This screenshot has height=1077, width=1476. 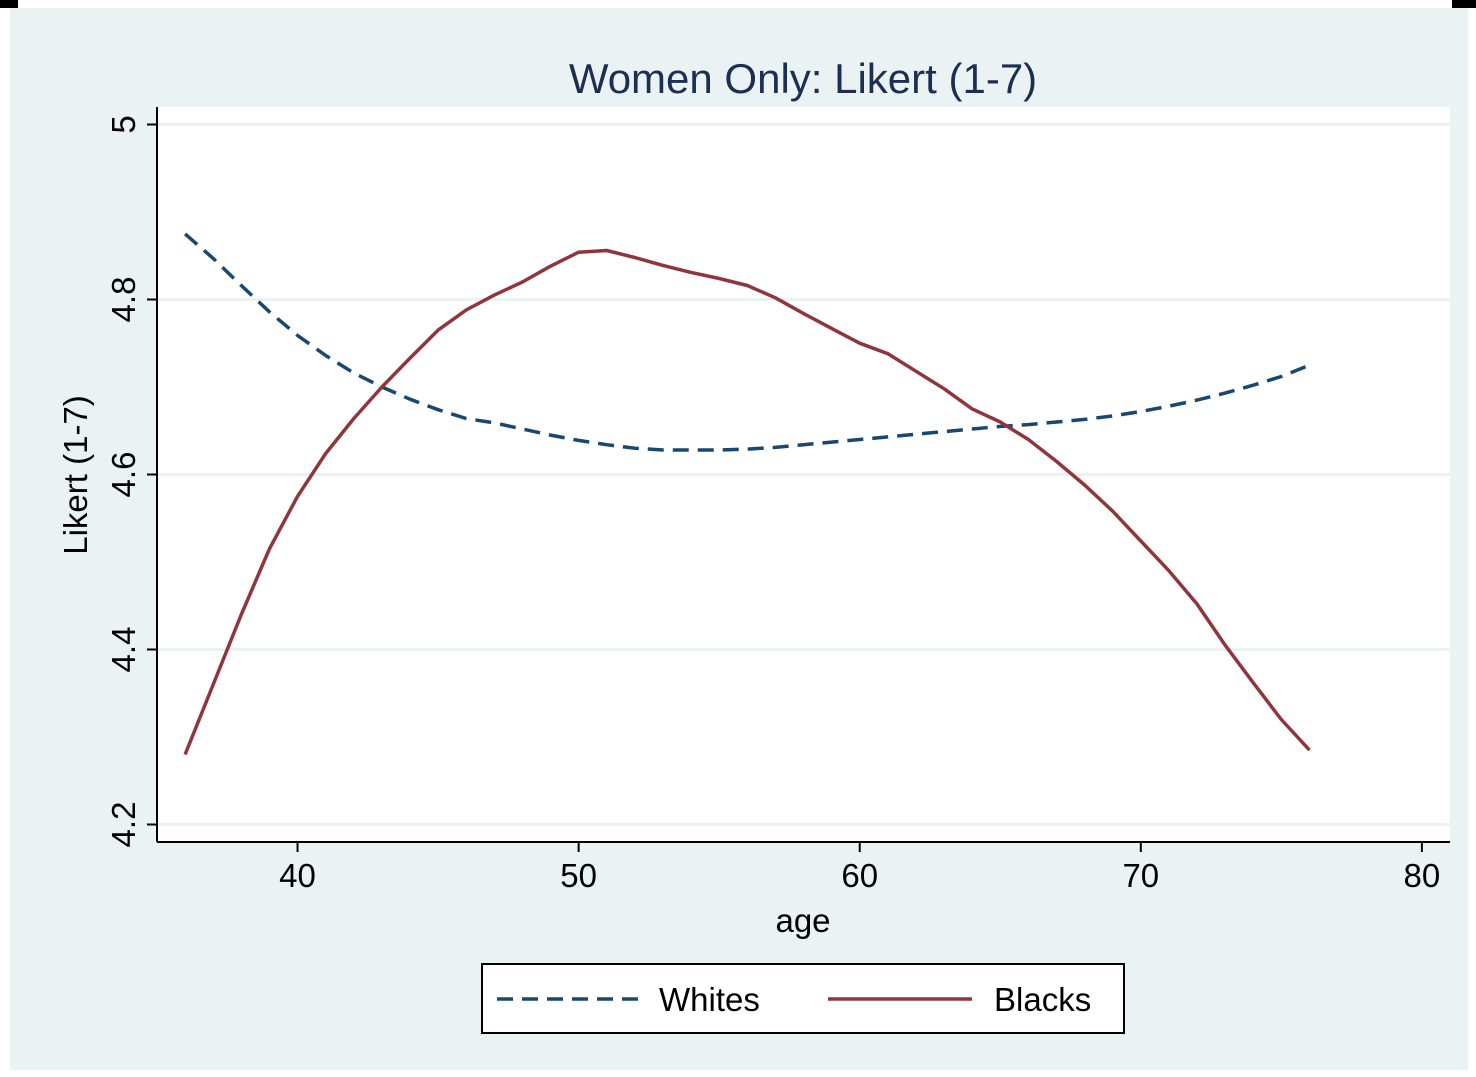 What do you see at coordinates (859, 875) in the screenshot?
I see `x-tick-label-2: 60` at bounding box center [859, 875].